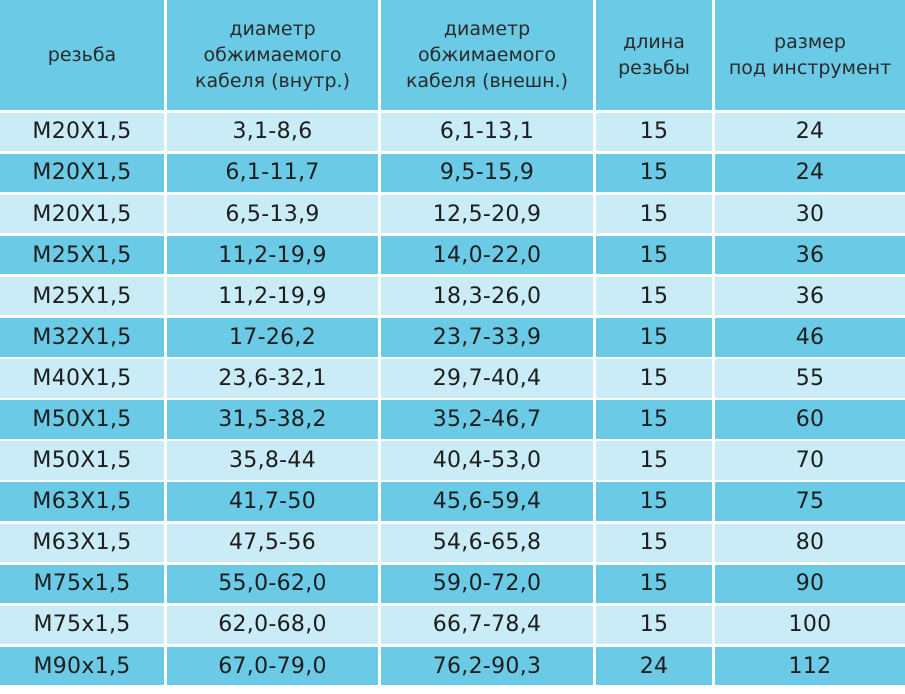  What do you see at coordinates (810, 625) in the screenshot?
I see `table-cell: 100` at bounding box center [810, 625].